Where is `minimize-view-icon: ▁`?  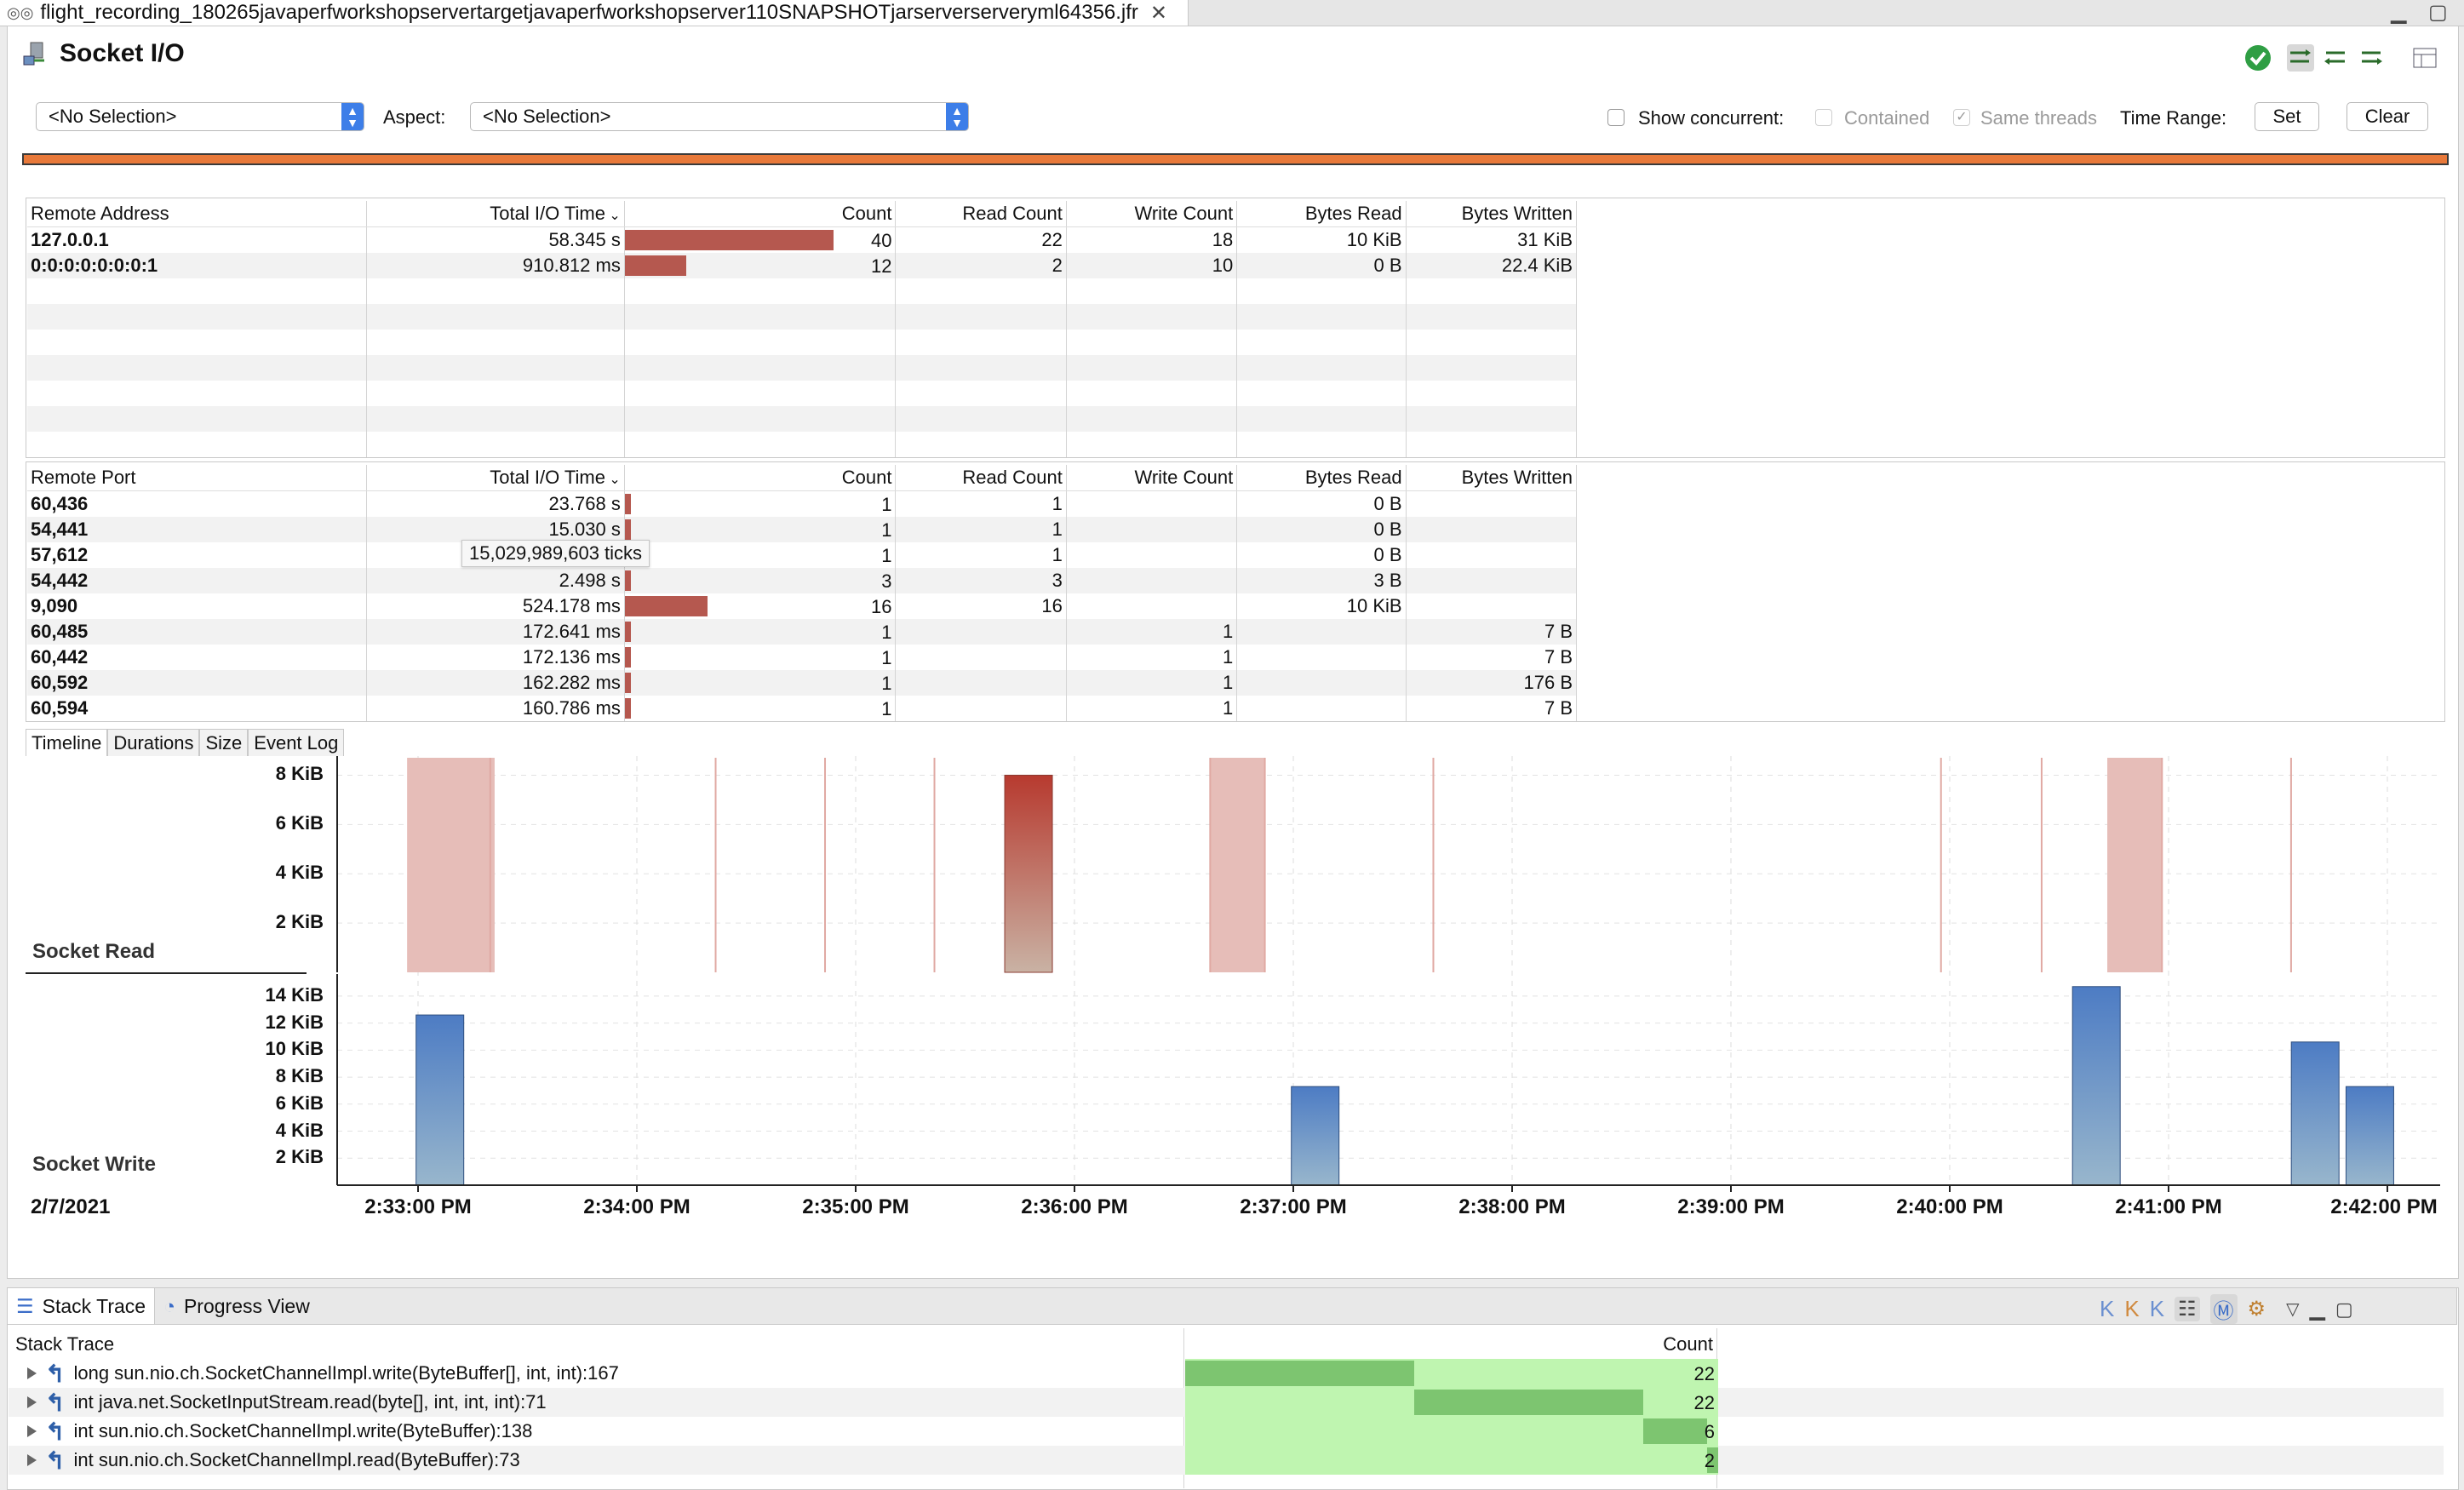 minimize-view-icon: ▁ is located at coordinates (2317, 1309).